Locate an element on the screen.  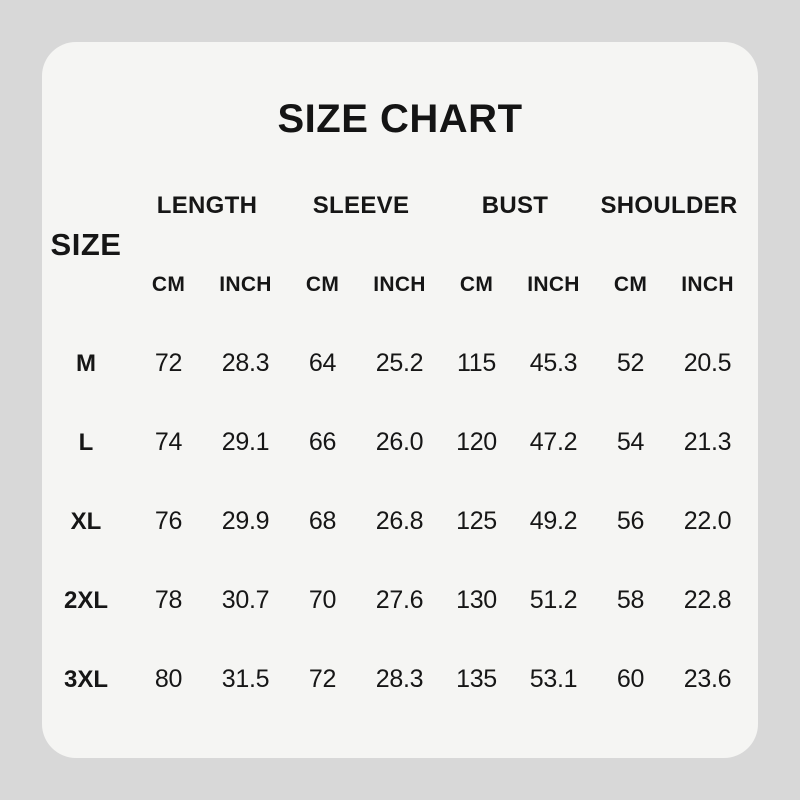
size-row-label: 3XL is located at coordinates (85, 679).